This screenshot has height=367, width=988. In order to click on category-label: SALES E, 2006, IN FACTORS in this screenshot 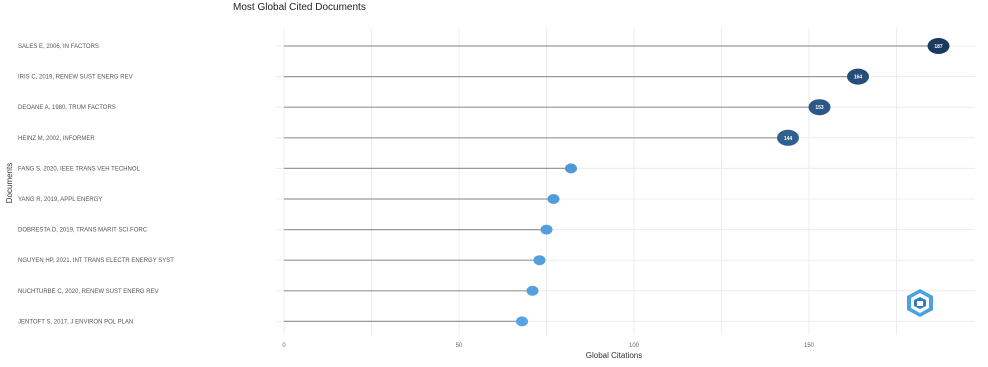, I will do `click(58, 47)`.